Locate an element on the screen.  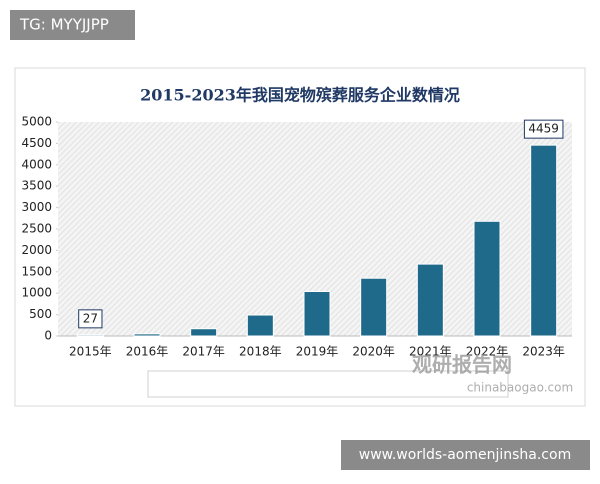
x-tick-label: 2018年 is located at coordinates (260, 352).